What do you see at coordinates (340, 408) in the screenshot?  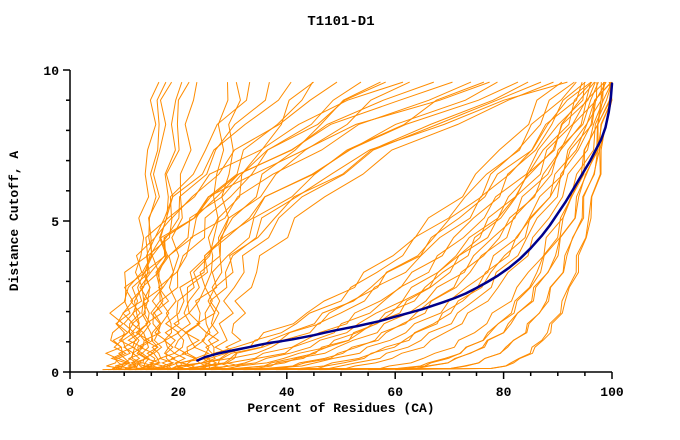 I see `x-axis-label: Percent of Residues (CA)` at bounding box center [340, 408].